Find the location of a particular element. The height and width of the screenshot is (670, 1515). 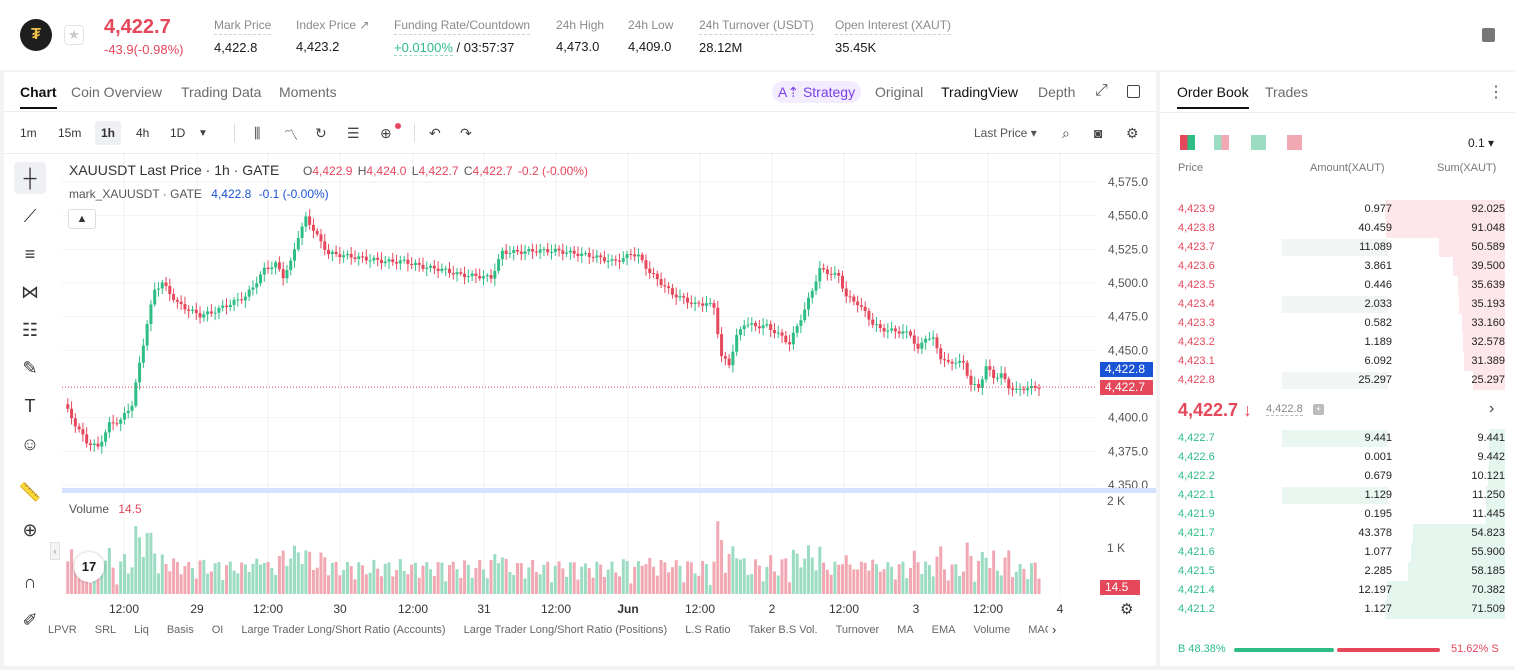

ask-amount: 11.089 is located at coordinates (1375, 247).